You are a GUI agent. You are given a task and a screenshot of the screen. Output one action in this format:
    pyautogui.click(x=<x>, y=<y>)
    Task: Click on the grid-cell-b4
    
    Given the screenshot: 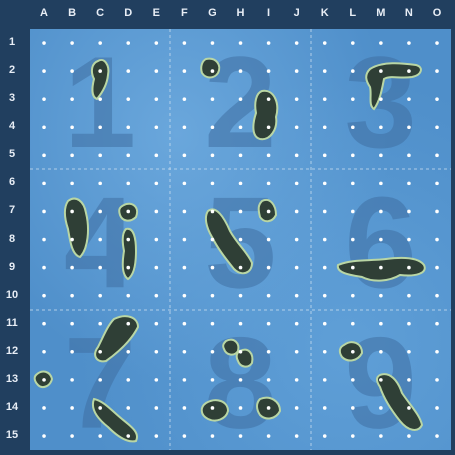 What is the action you would take?
    pyautogui.click(x=72, y=127)
    